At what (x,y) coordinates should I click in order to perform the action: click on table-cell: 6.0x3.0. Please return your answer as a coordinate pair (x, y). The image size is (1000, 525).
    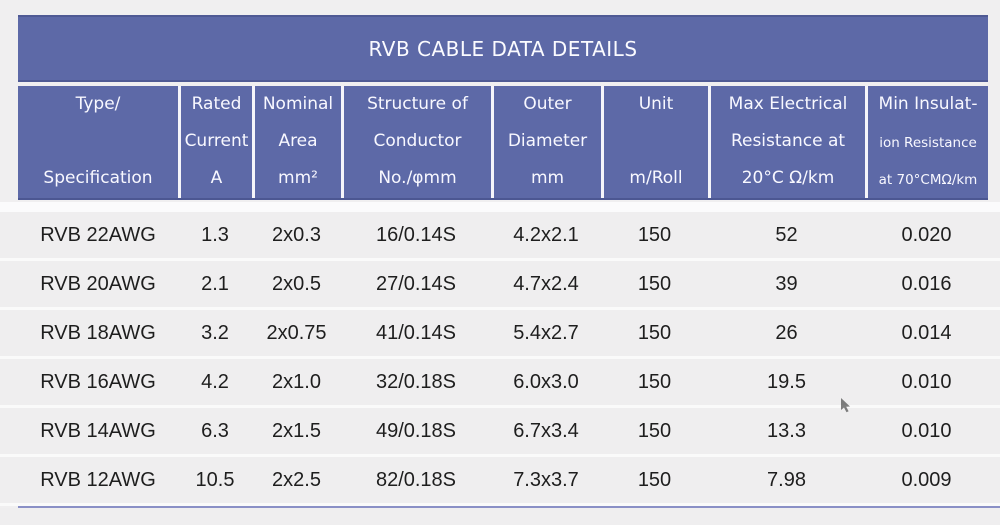
    Looking at the image, I should click on (546, 381).